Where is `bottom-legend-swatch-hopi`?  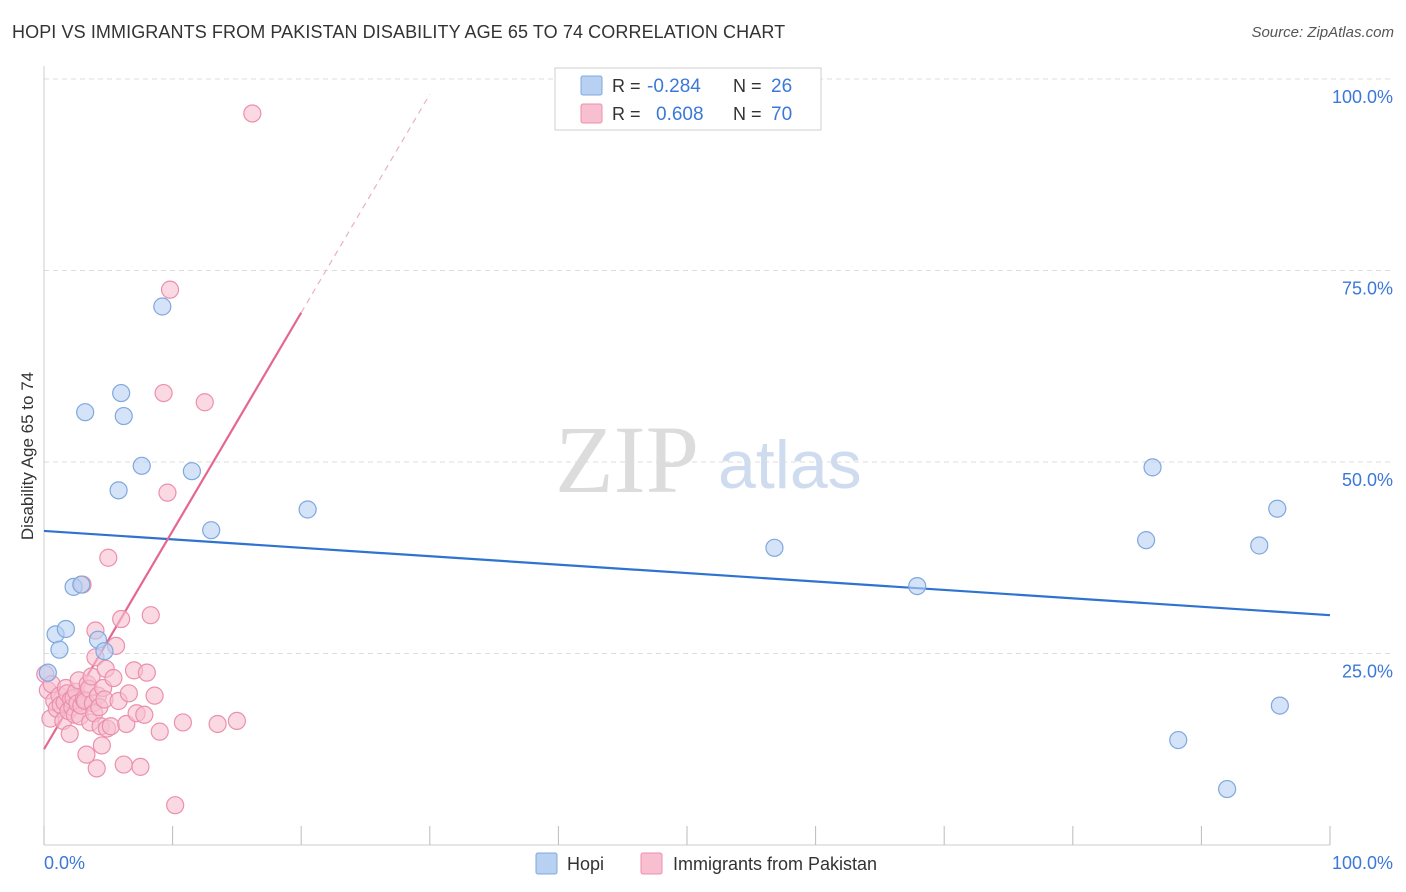
bottom-legend-swatch-hopi is located at coordinates (546, 863).